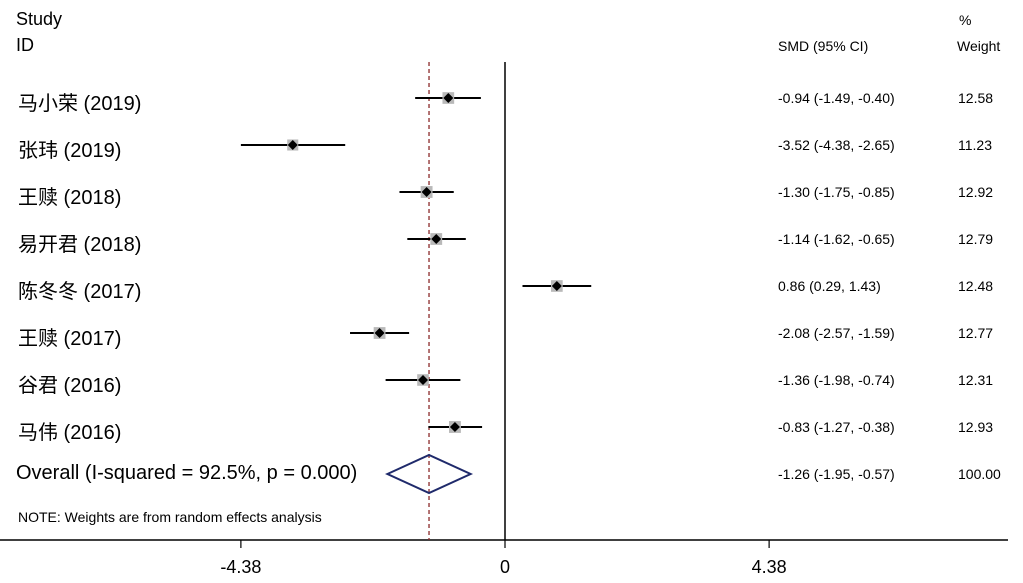  I want to click on study-estimate: -1.30 (-1.75, -0.85), so click(836, 192).